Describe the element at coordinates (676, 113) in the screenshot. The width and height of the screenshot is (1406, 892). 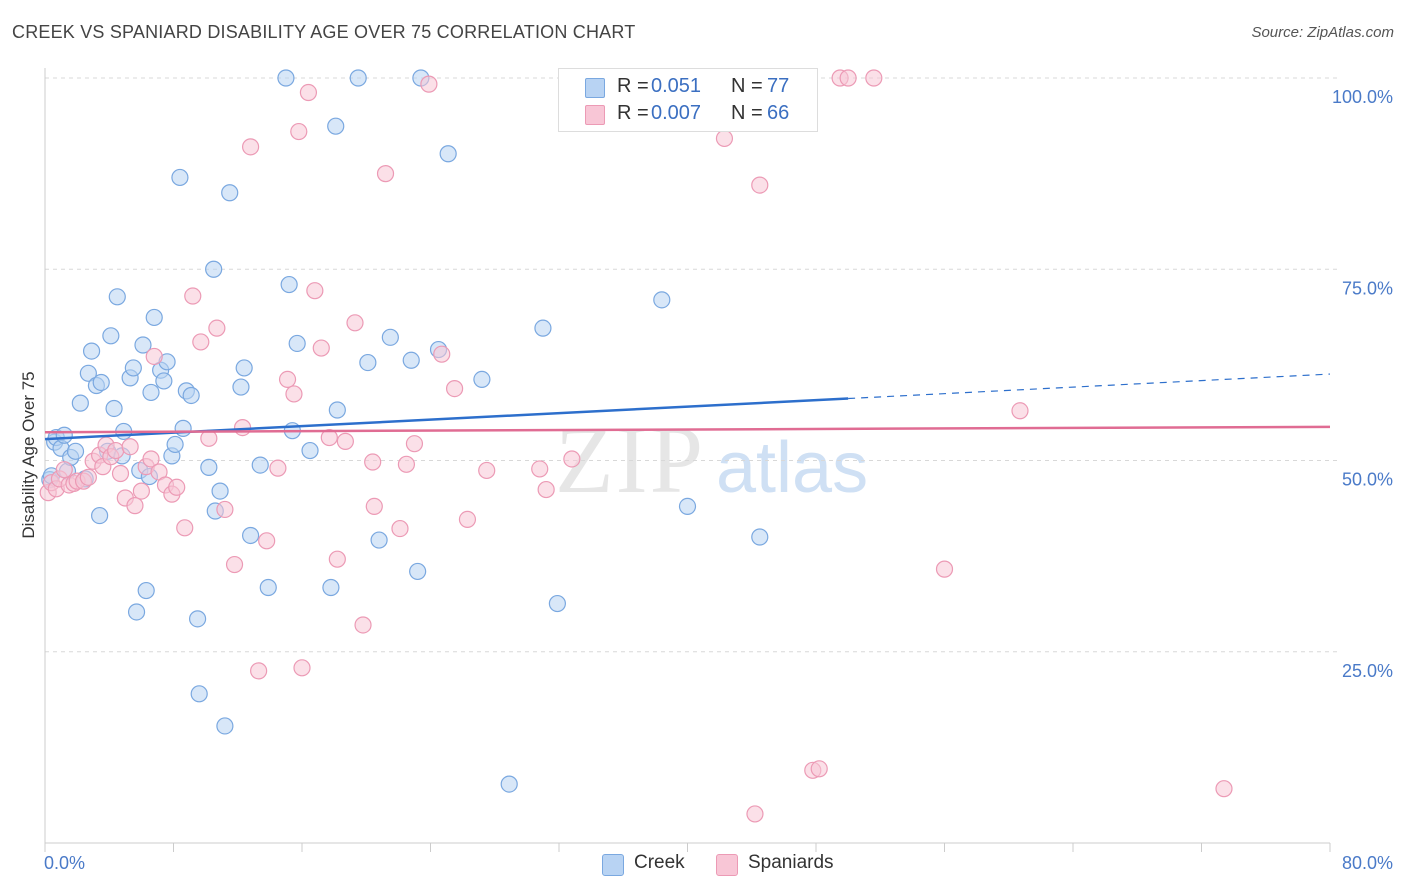
I see `spaniards-r-value: 0.007` at that location.